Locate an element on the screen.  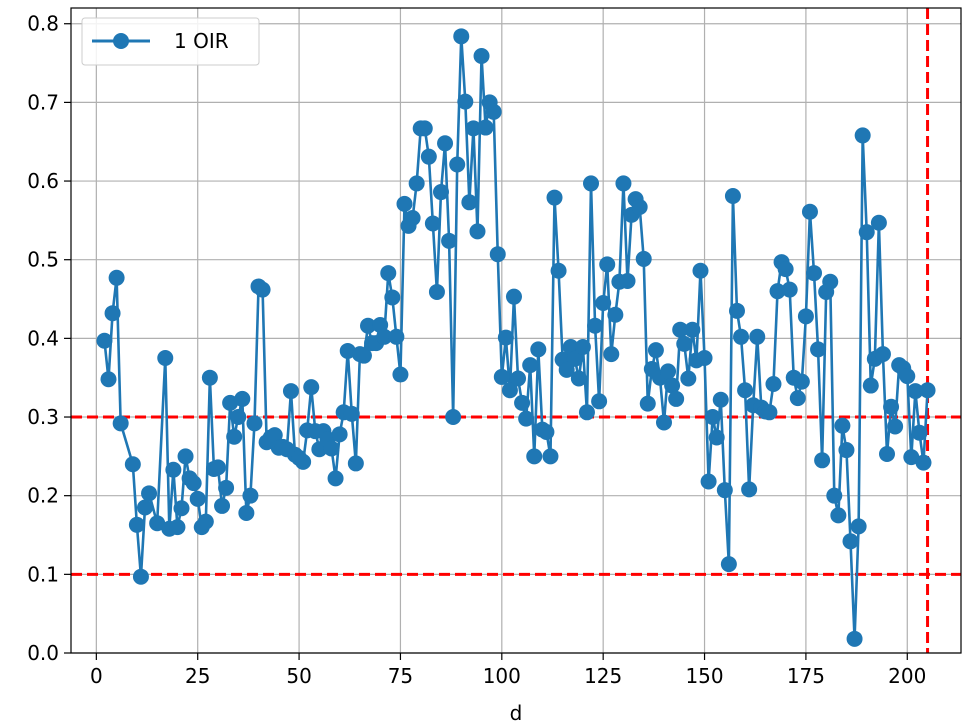
x-tick-label: 100 is located at coordinates (502, 676).